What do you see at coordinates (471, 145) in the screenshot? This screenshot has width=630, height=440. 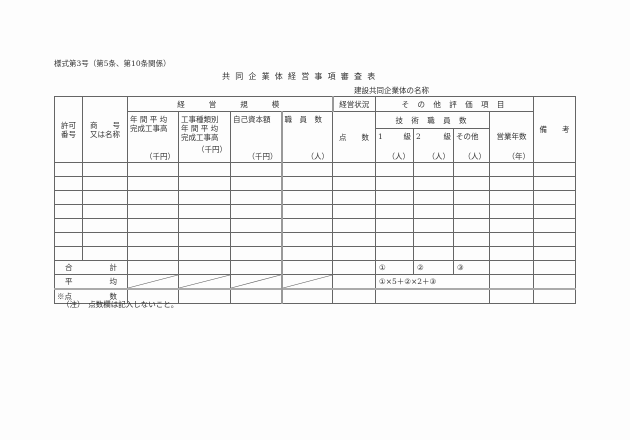 I see `header-other: その他 （人）` at bounding box center [471, 145].